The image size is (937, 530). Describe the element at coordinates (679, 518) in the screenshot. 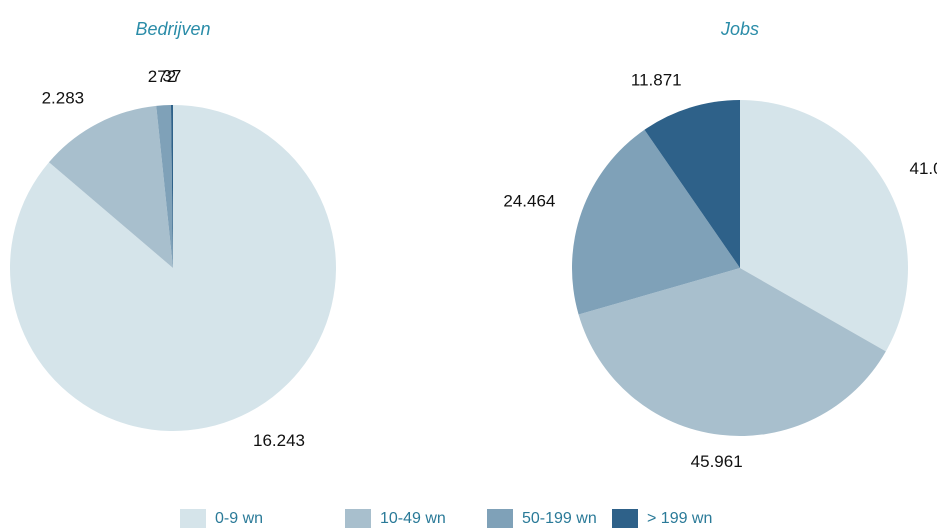

I see `legend-label: > 199 wn` at that location.